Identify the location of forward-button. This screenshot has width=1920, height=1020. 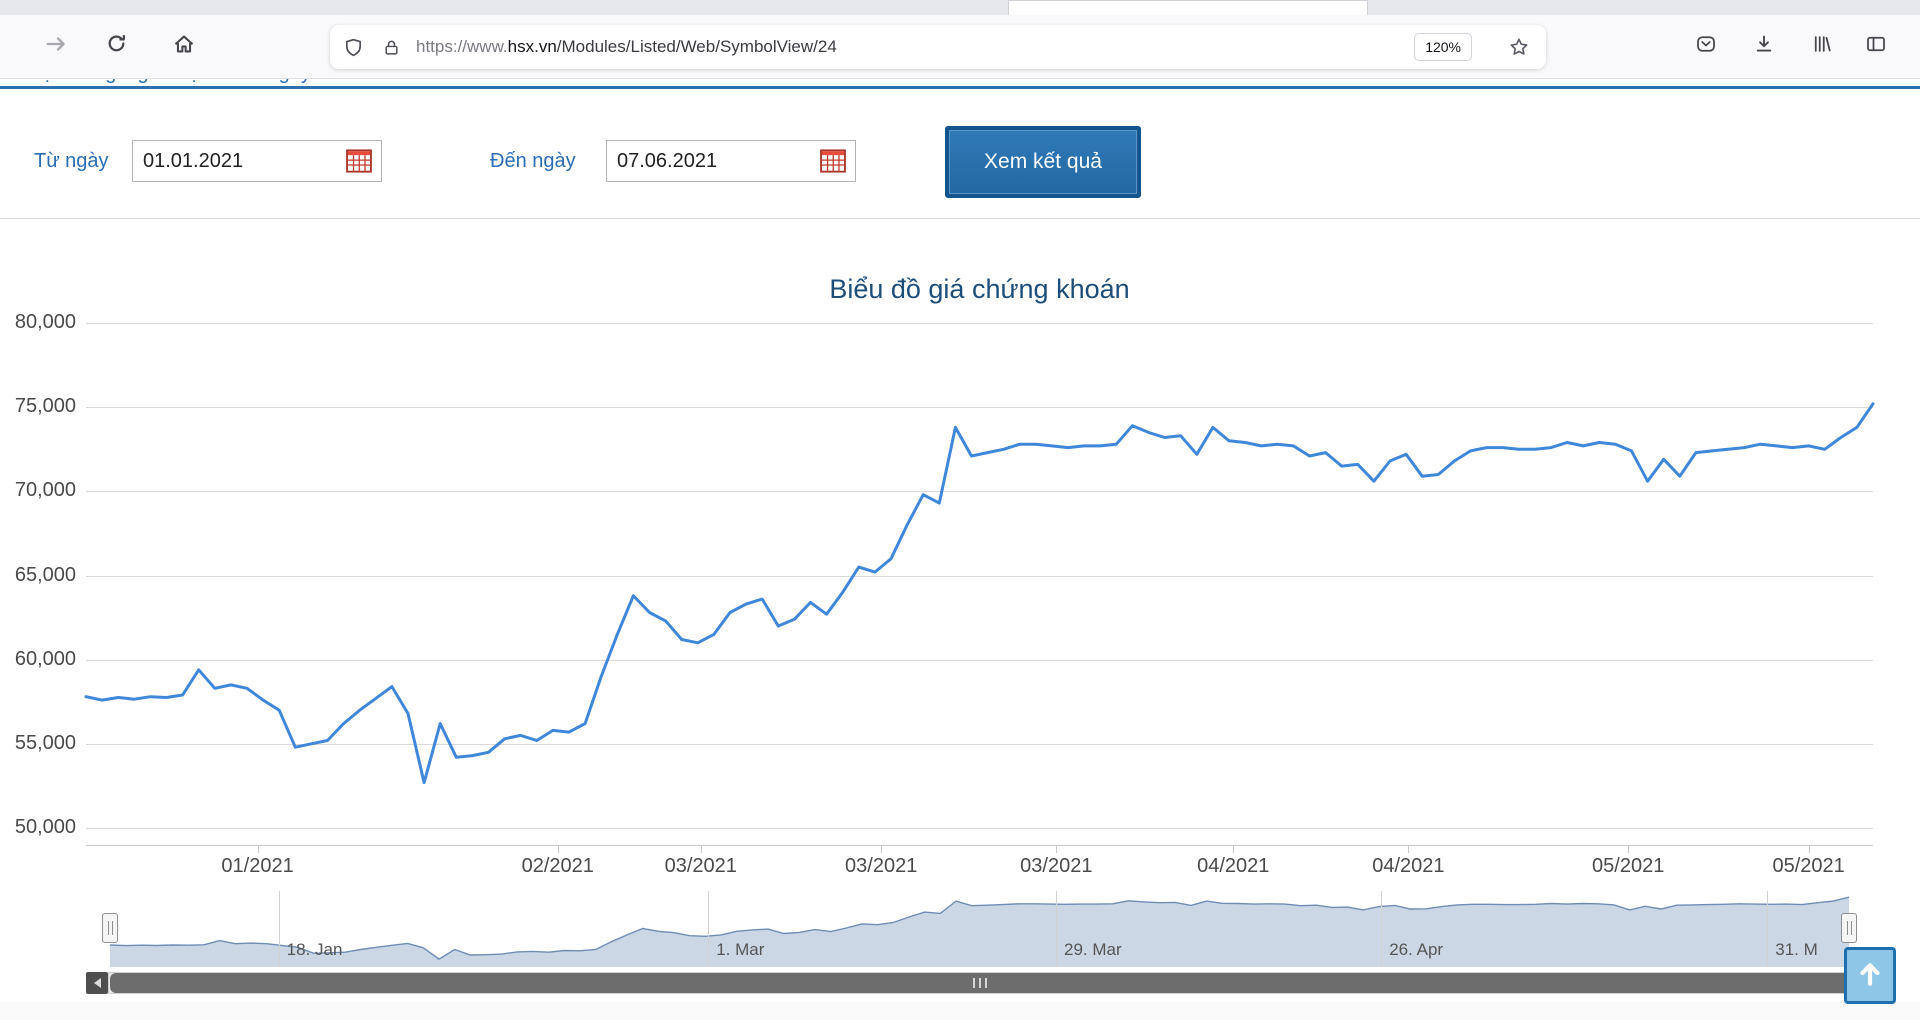
(56, 46).